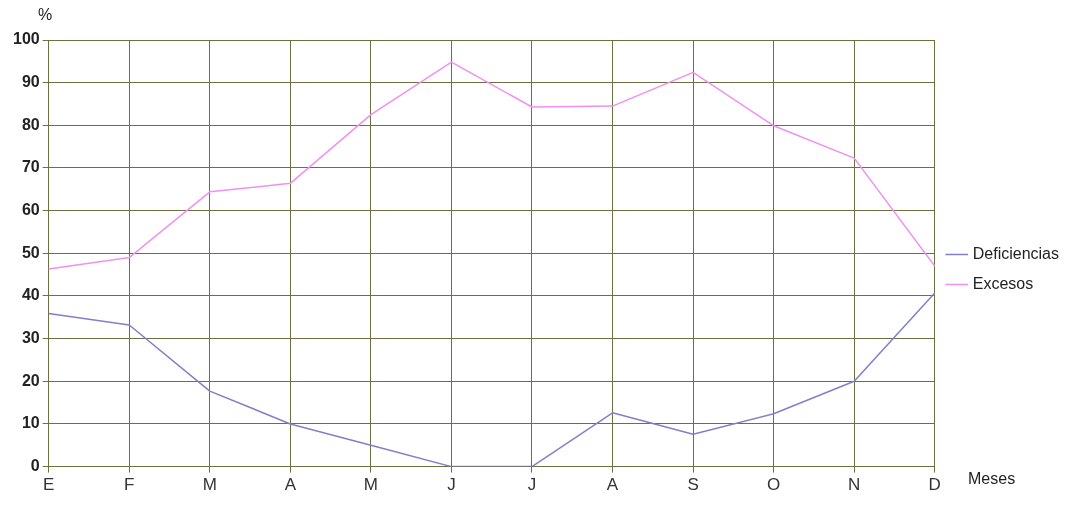 Image resolution: width=1079 pixels, height=507 pixels. I want to click on y-tick-label: 50, so click(30, 252).